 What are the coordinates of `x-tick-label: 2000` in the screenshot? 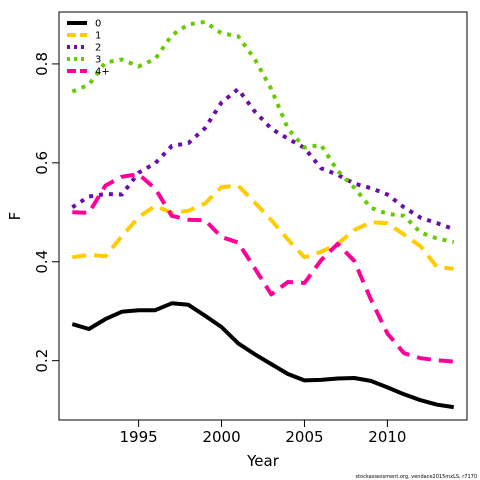 It's located at (221, 437).